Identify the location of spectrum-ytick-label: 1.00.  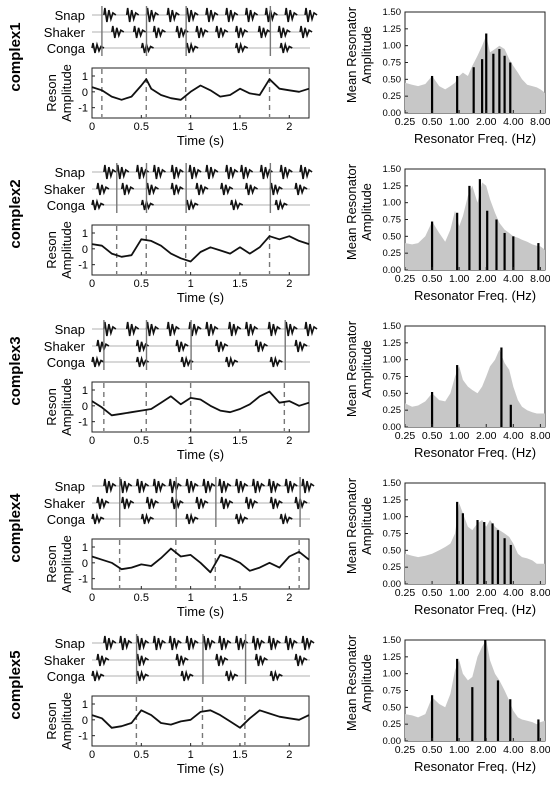
(392, 203).